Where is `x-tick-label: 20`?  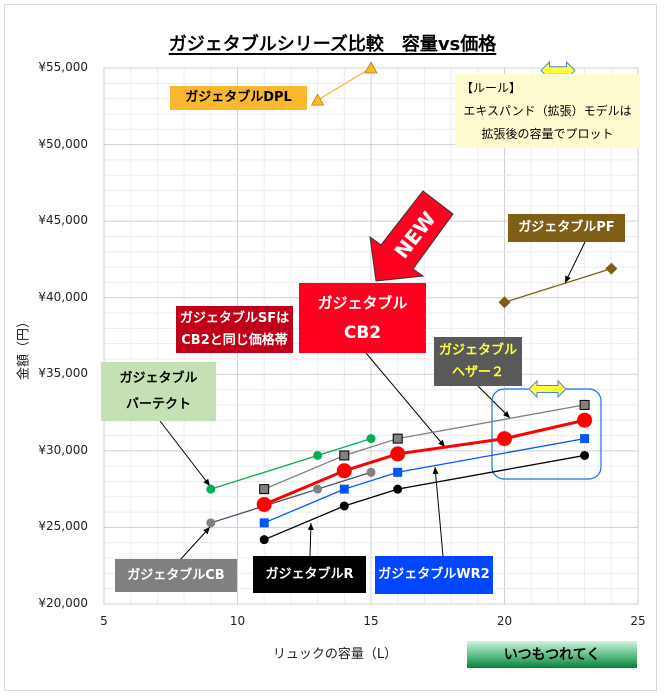 x-tick-label: 20 is located at coordinates (504, 621).